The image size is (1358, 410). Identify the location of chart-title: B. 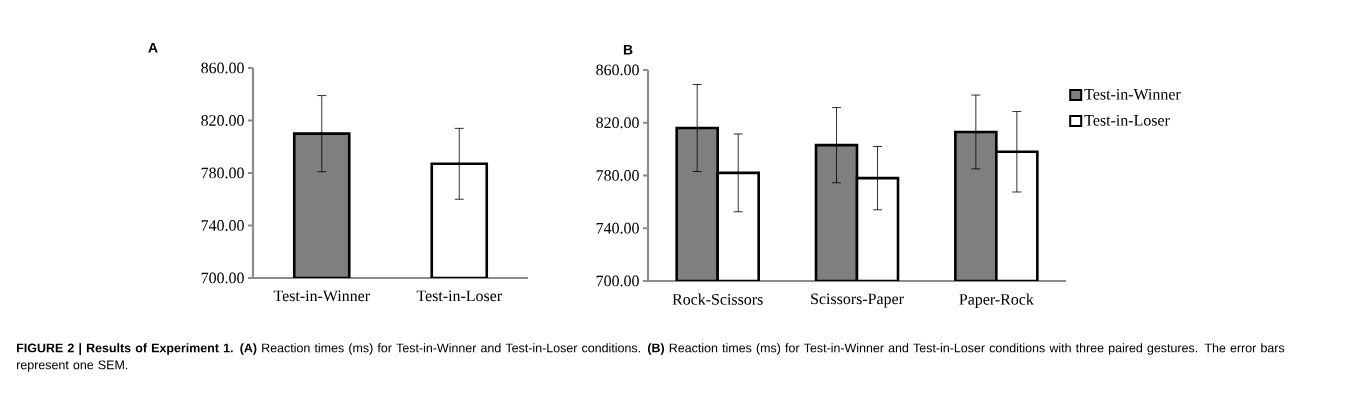
(628, 49).